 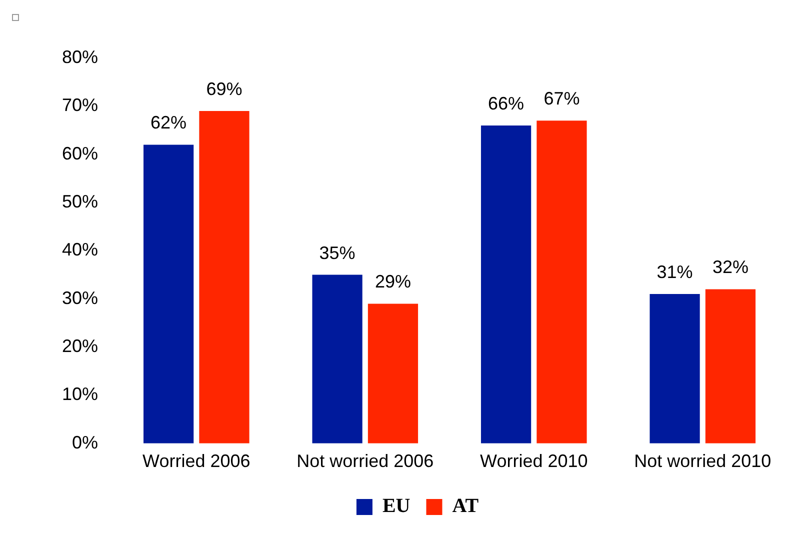 What do you see at coordinates (80, 250) in the screenshot?
I see `y-tick-label: 40%` at bounding box center [80, 250].